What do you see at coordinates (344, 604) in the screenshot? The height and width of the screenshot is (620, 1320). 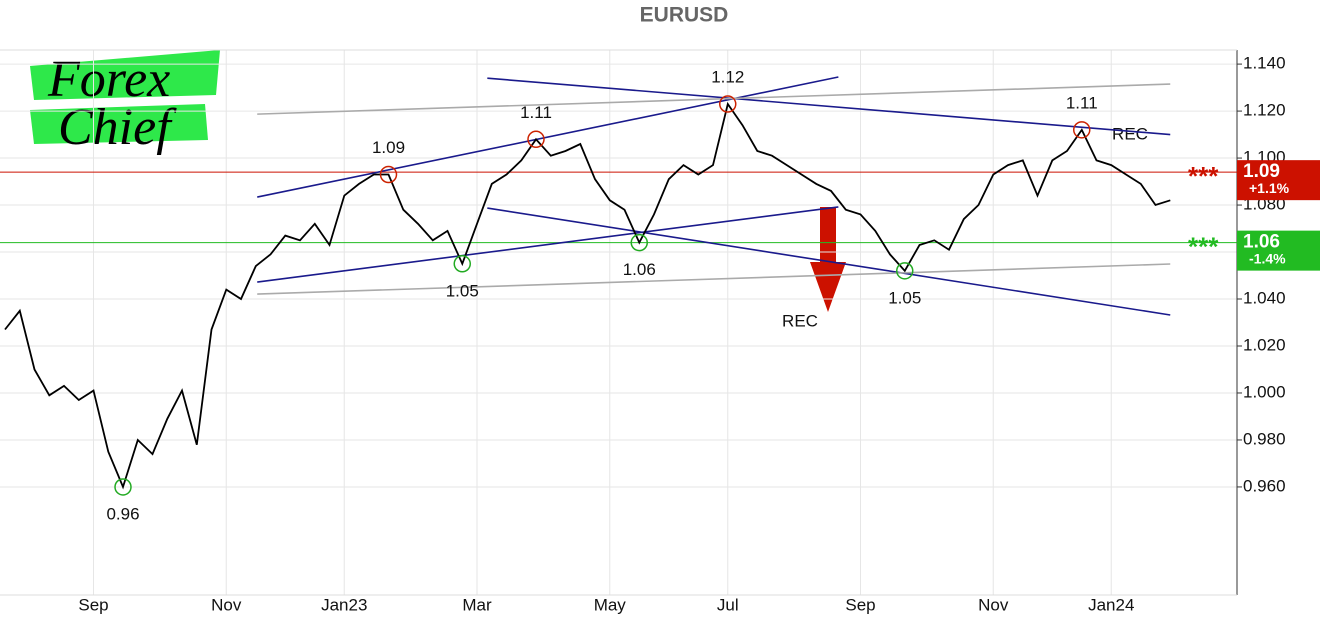 I see `x-tick-label: Jan23` at bounding box center [344, 604].